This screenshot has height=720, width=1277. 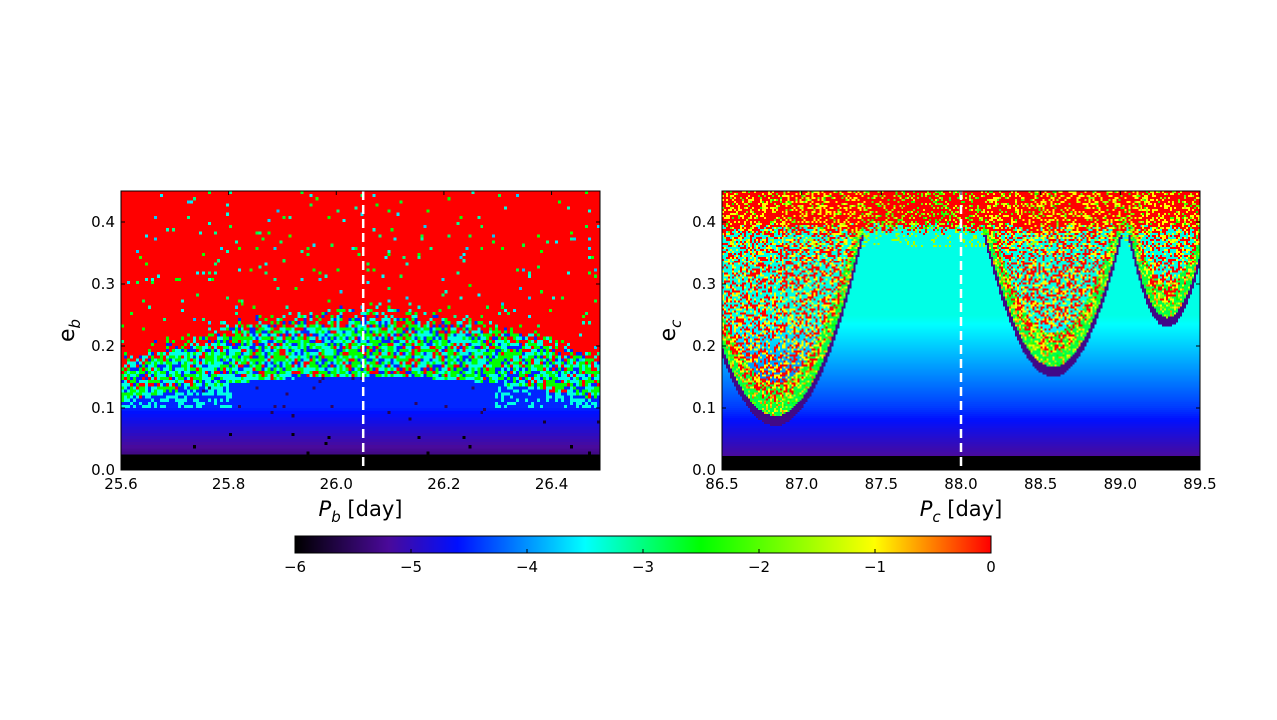 I want to click on left-xlabel: Pb [day], so click(x=361, y=511).